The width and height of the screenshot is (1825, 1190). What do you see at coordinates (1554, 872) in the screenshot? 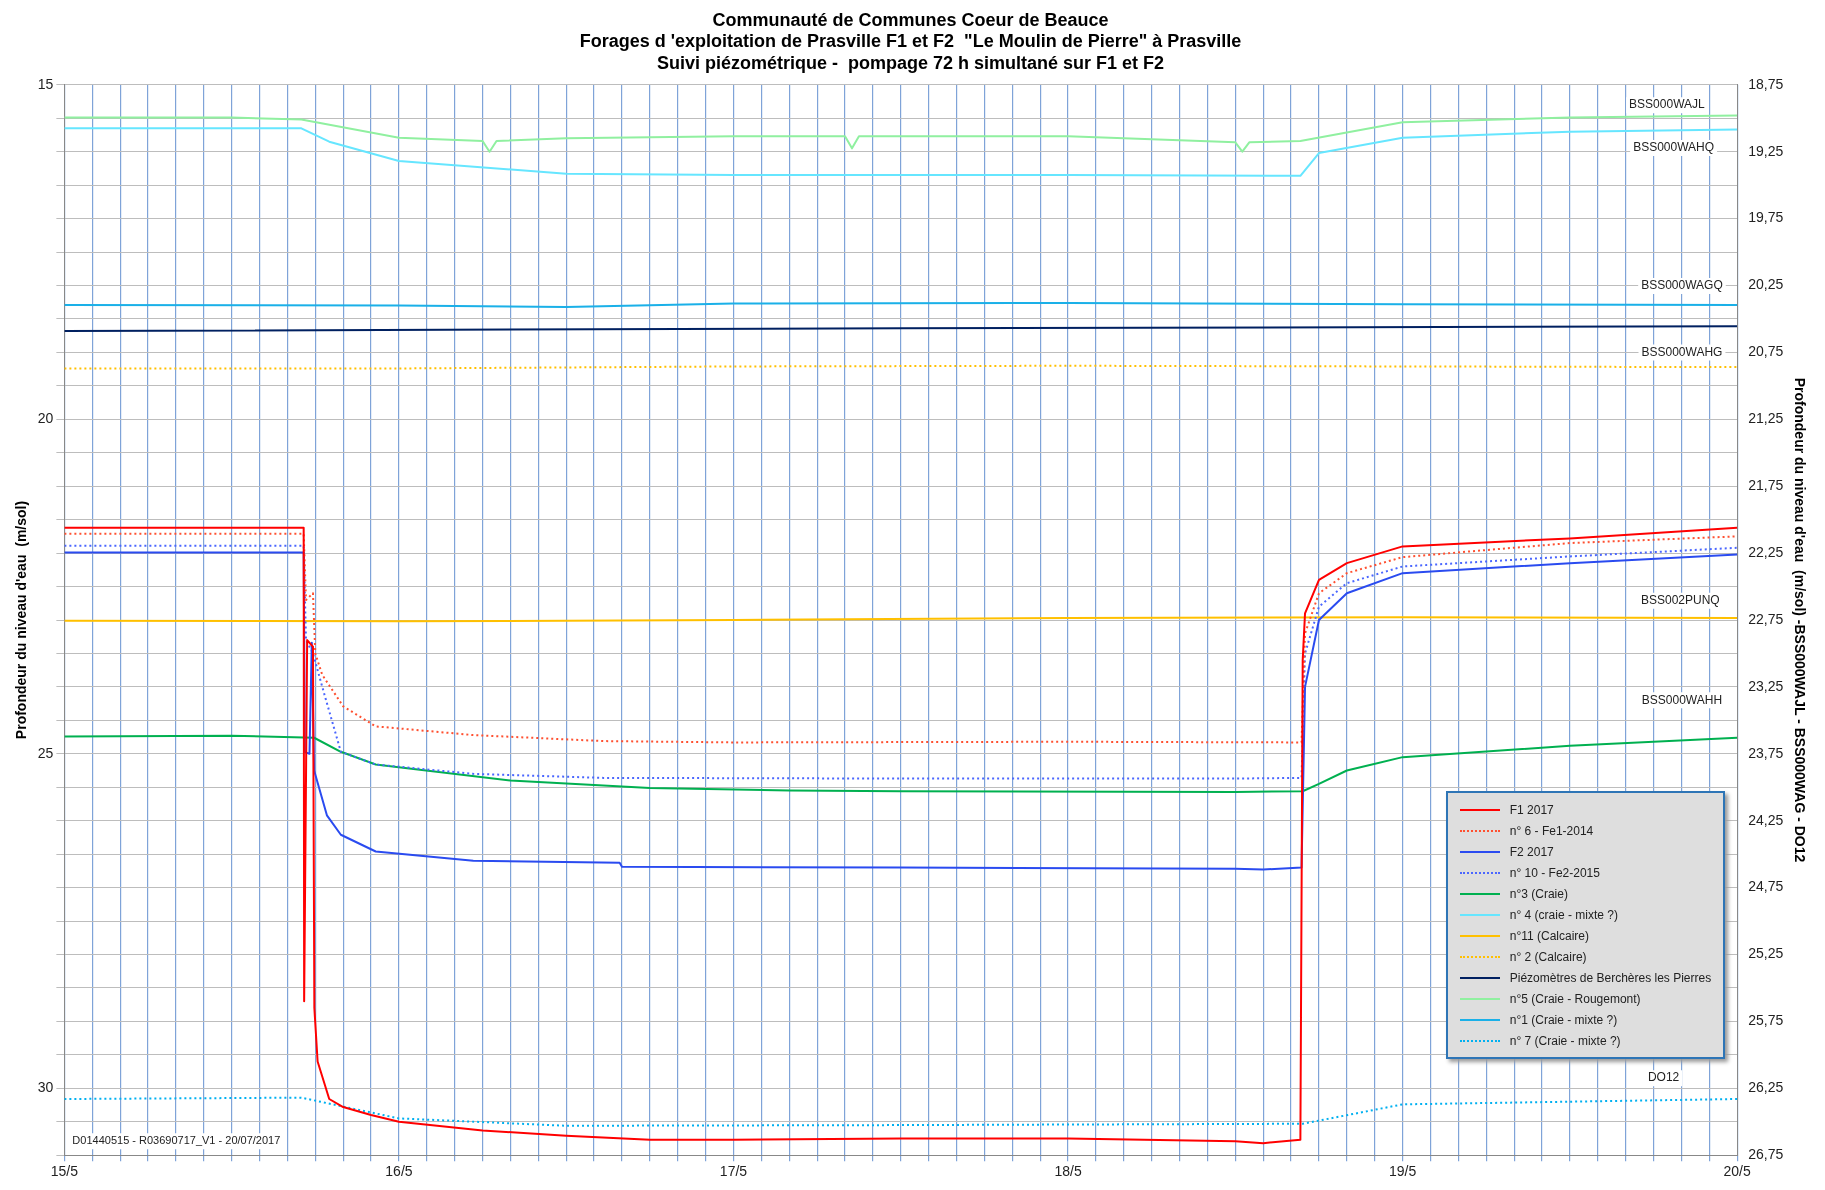
I see `legend-label: n° 10 - Fe2-2015` at bounding box center [1554, 872].